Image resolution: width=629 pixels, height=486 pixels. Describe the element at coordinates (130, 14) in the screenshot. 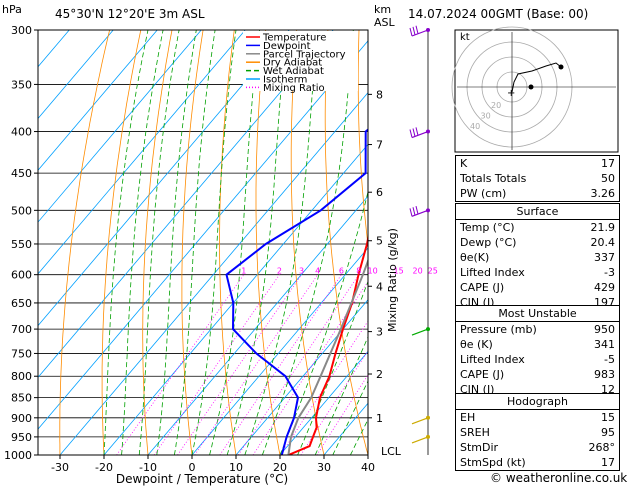

I see `location-title: 45°30'N 12°20'E 3m ASL` at that location.